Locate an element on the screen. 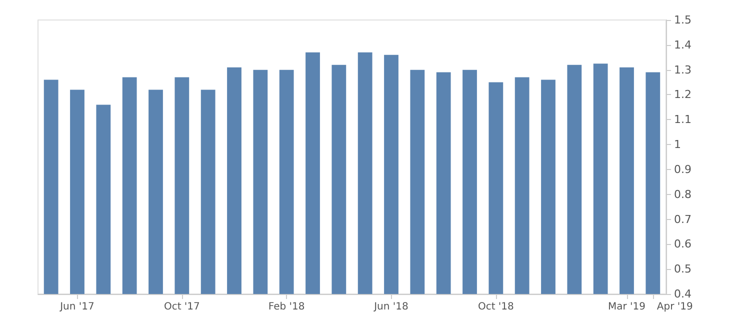 Image resolution: width=730 pixels, height=330 pixels. y-tick-label: 0.4 is located at coordinates (683, 294).